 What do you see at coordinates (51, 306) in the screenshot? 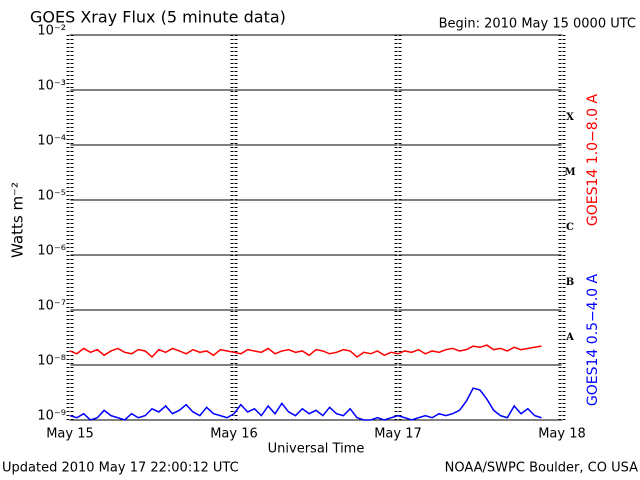
I see `y-tick-label: 10⁻⁷` at bounding box center [51, 306].